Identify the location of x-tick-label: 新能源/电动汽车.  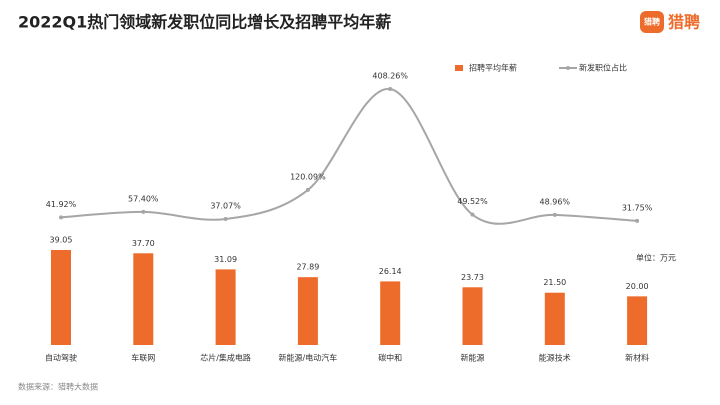
(308, 358).